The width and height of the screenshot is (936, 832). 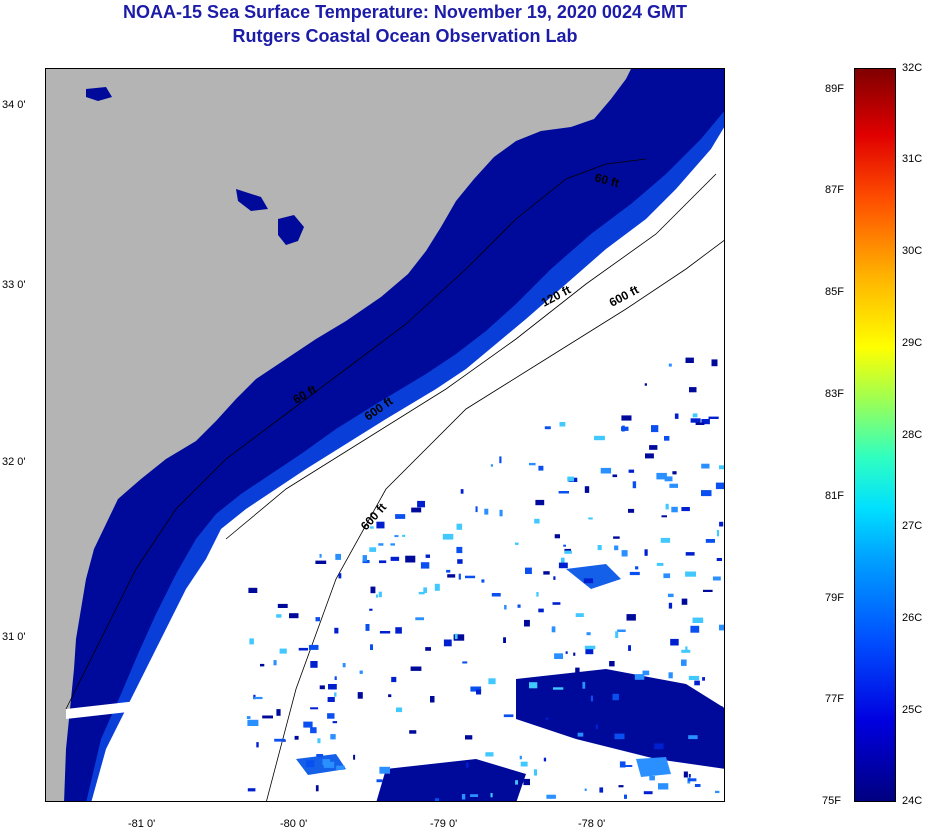 I want to click on lon-tick-label: -79 0', so click(x=444, y=824).